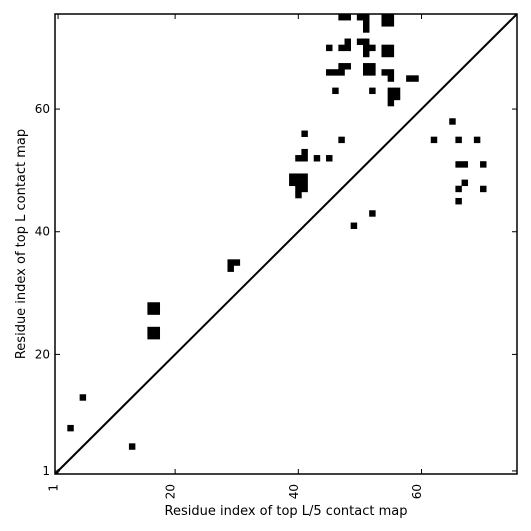  I want to click on x-tick-label: 40, so click(294, 491).